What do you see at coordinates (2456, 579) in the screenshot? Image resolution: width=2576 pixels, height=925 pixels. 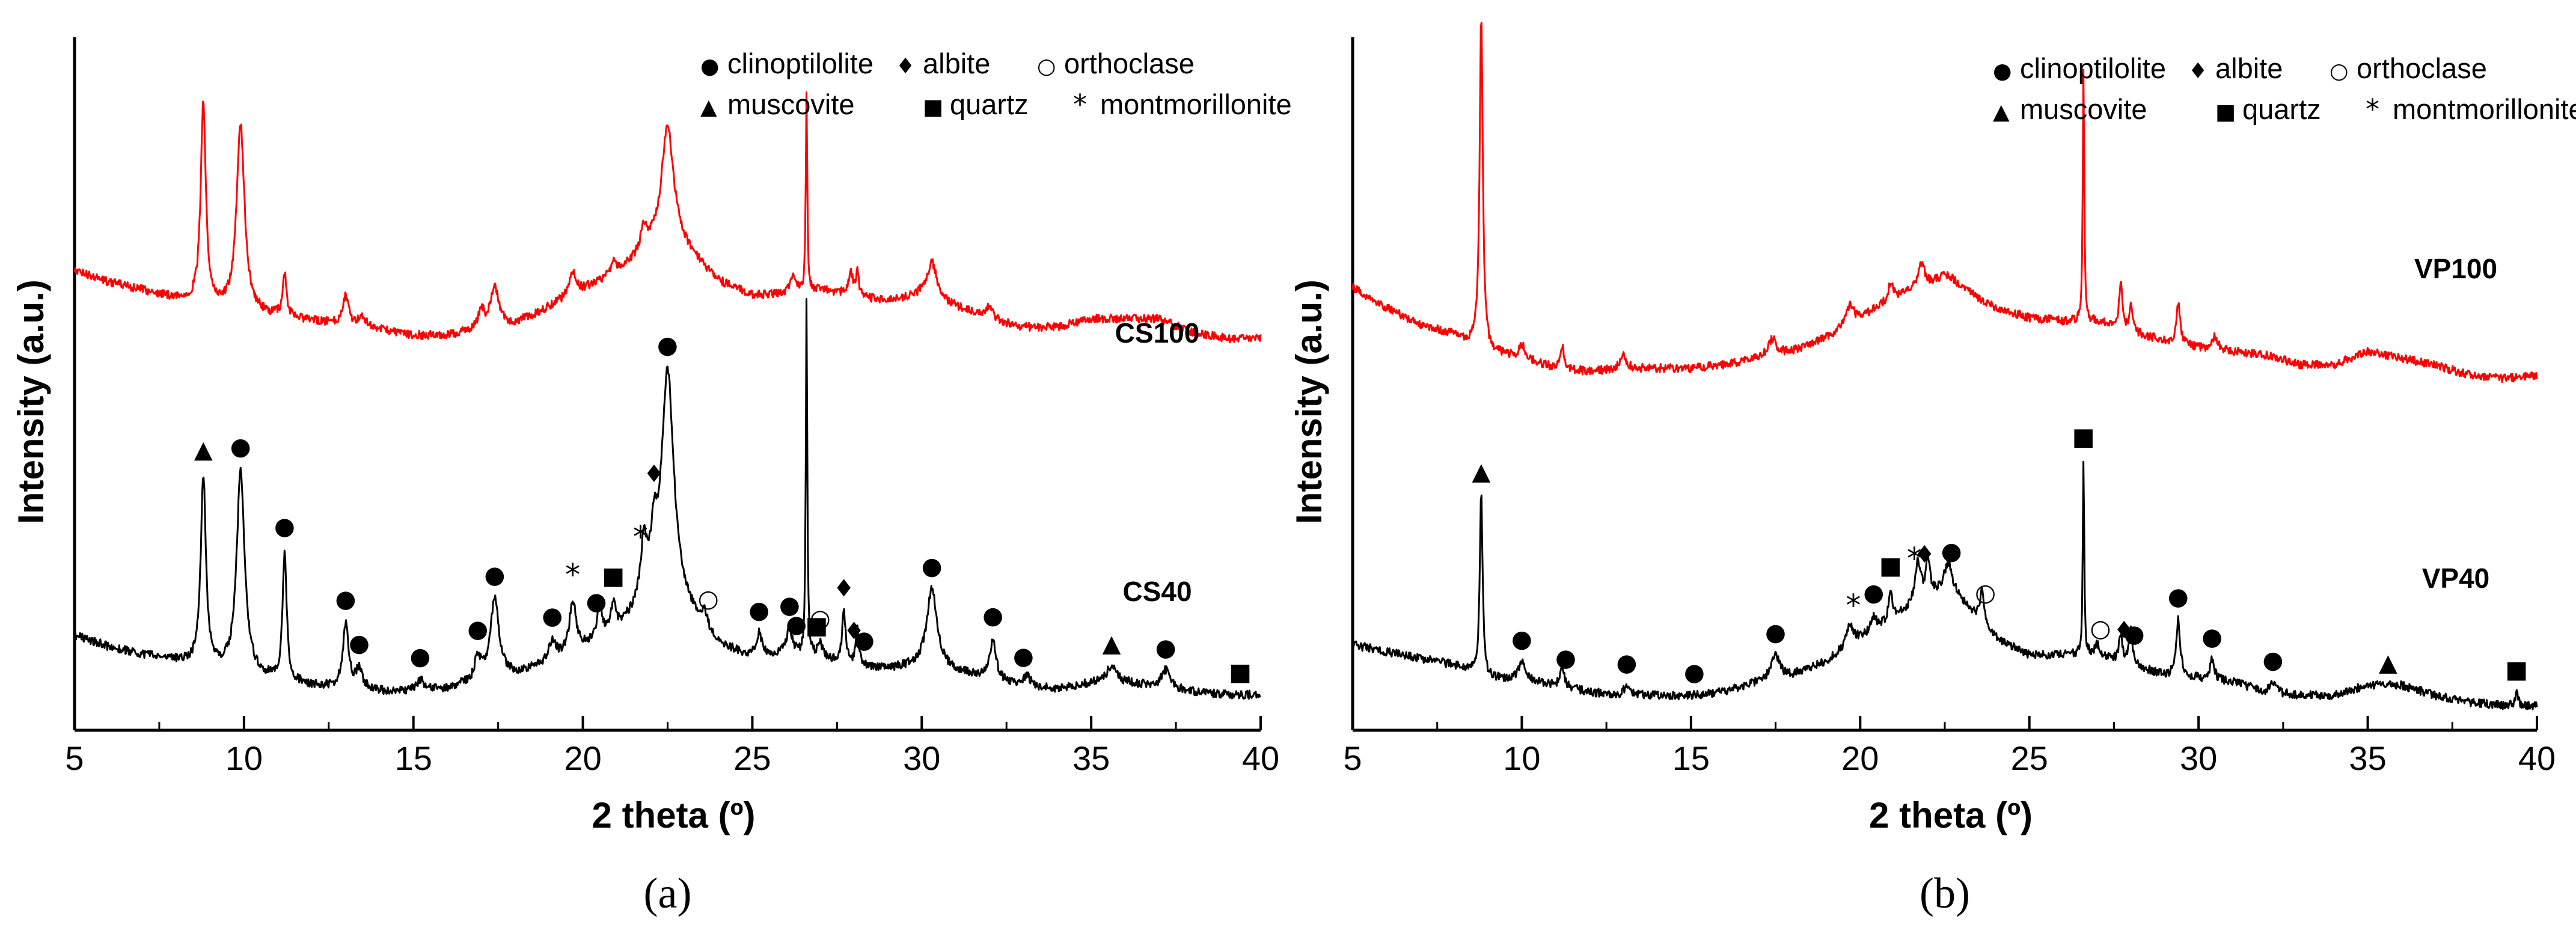 I see `series-label-vp40: VP40` at bounding box center [2456, 579].